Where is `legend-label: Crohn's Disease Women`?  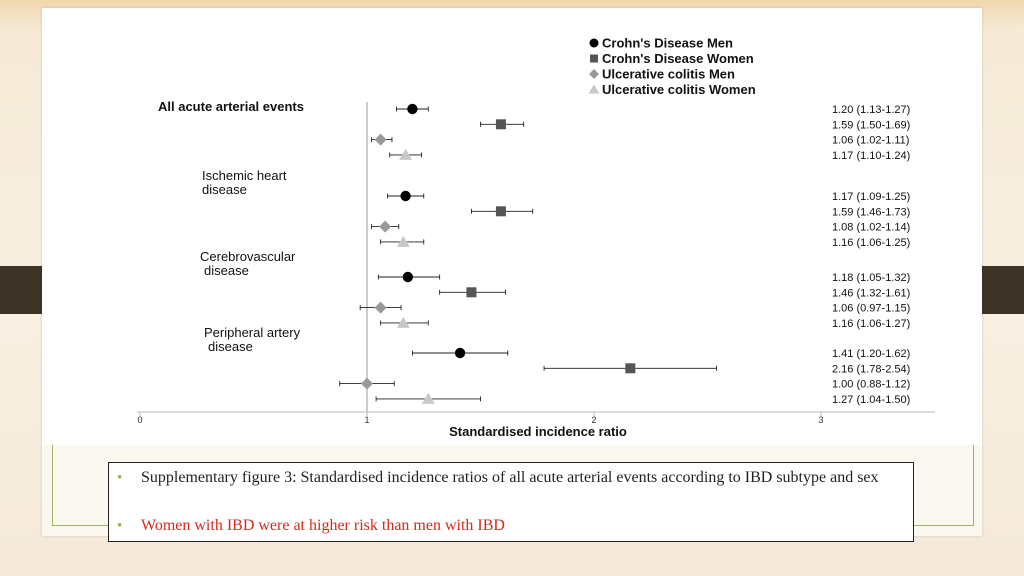 legend-label: Crohn's Disease Women is located at coordinates (678, 58).